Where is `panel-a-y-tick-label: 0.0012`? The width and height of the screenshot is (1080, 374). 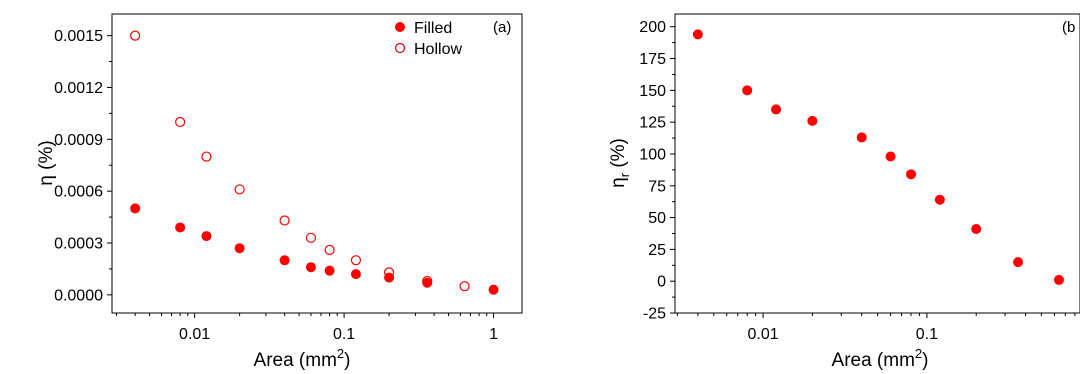
panel-a-y-tick-label: 0.0012 is located at coordinates (78, 88).